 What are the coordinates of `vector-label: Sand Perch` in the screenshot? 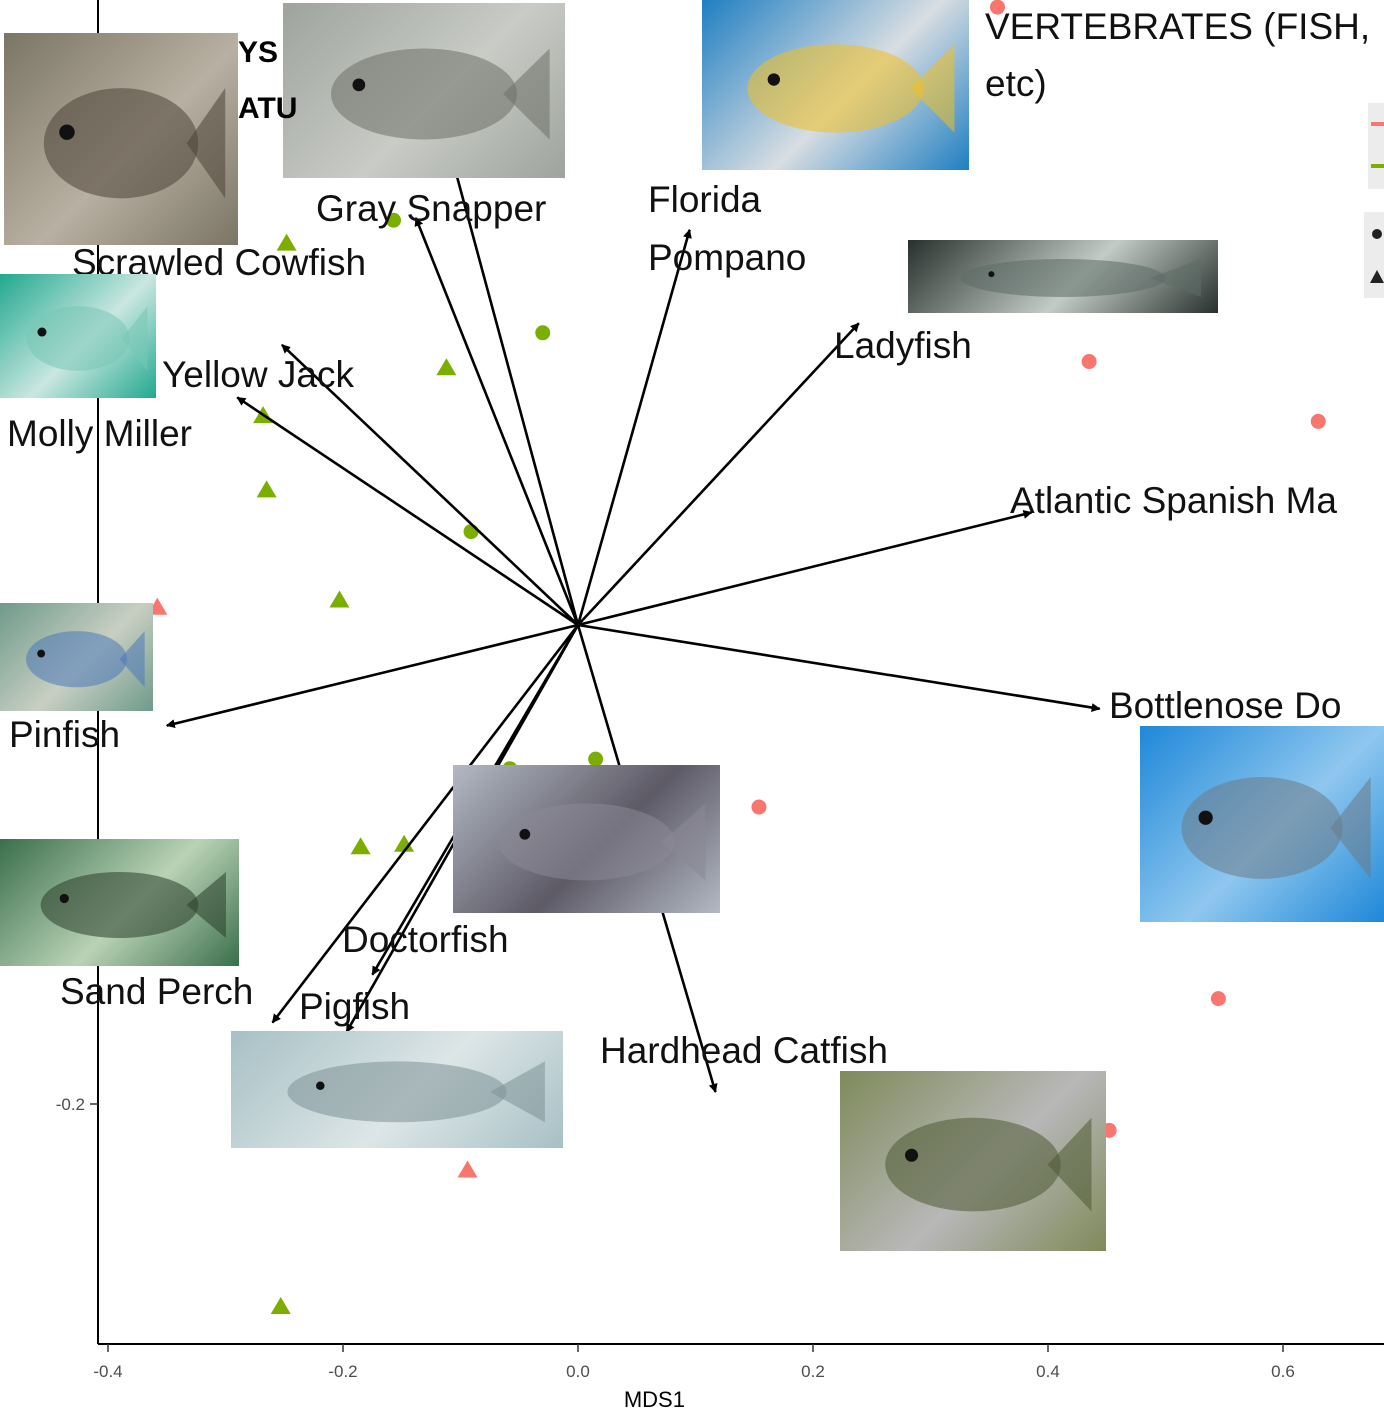 It's located at (156, 991).